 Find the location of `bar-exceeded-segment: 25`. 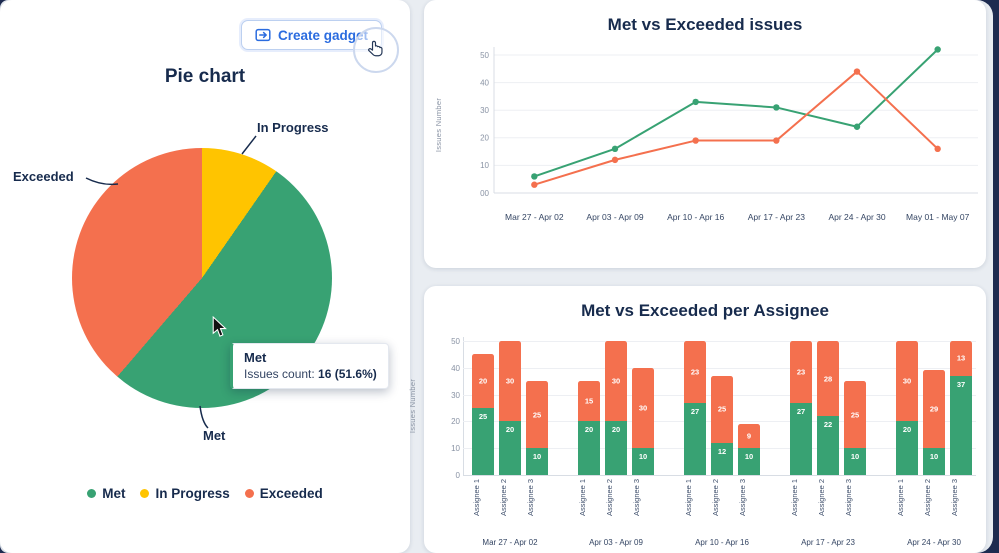

bar-exceeded-segment: 25 is located at coordinates (537, 415).